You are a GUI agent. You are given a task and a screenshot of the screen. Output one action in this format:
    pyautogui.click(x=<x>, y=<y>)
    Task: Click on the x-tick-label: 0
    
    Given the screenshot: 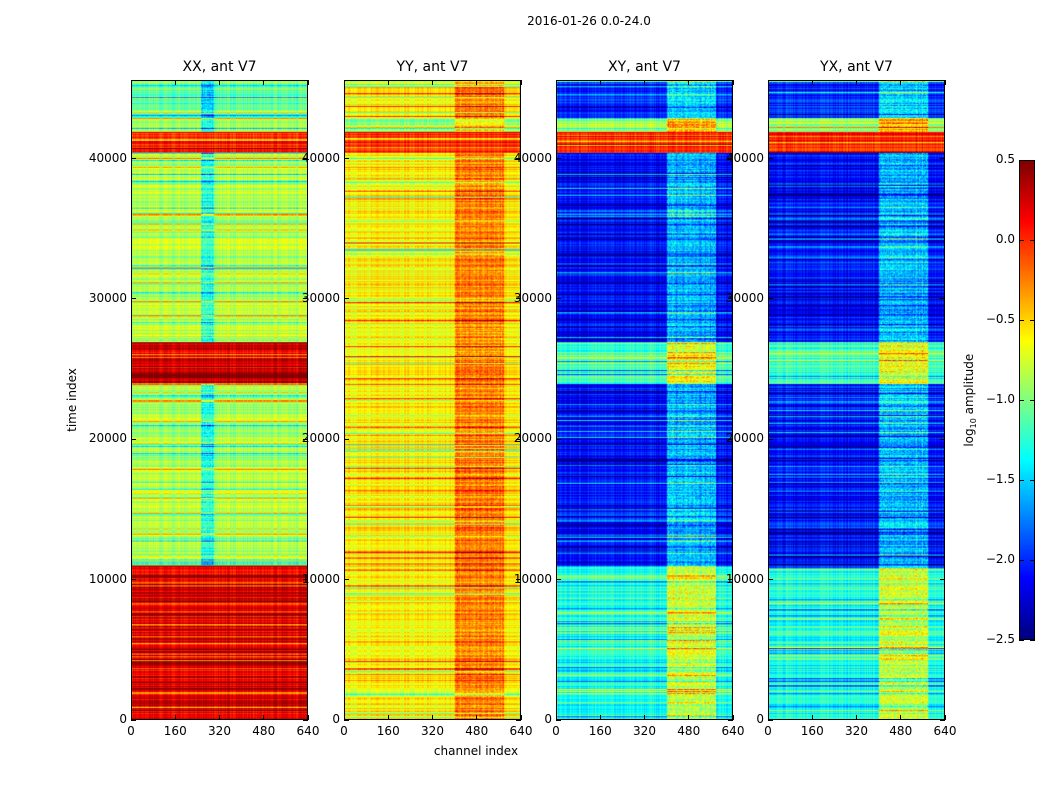 What is the action you would take?
    pyautogui.click(x=131, y=731)
    